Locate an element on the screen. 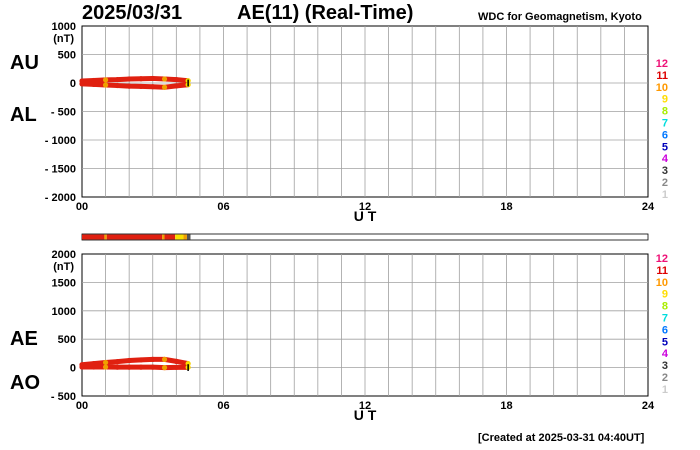 The height and width of the screenshot is (450, 700). ae-ao-x-tick-label: 00 is located at coordinates (82, 406).